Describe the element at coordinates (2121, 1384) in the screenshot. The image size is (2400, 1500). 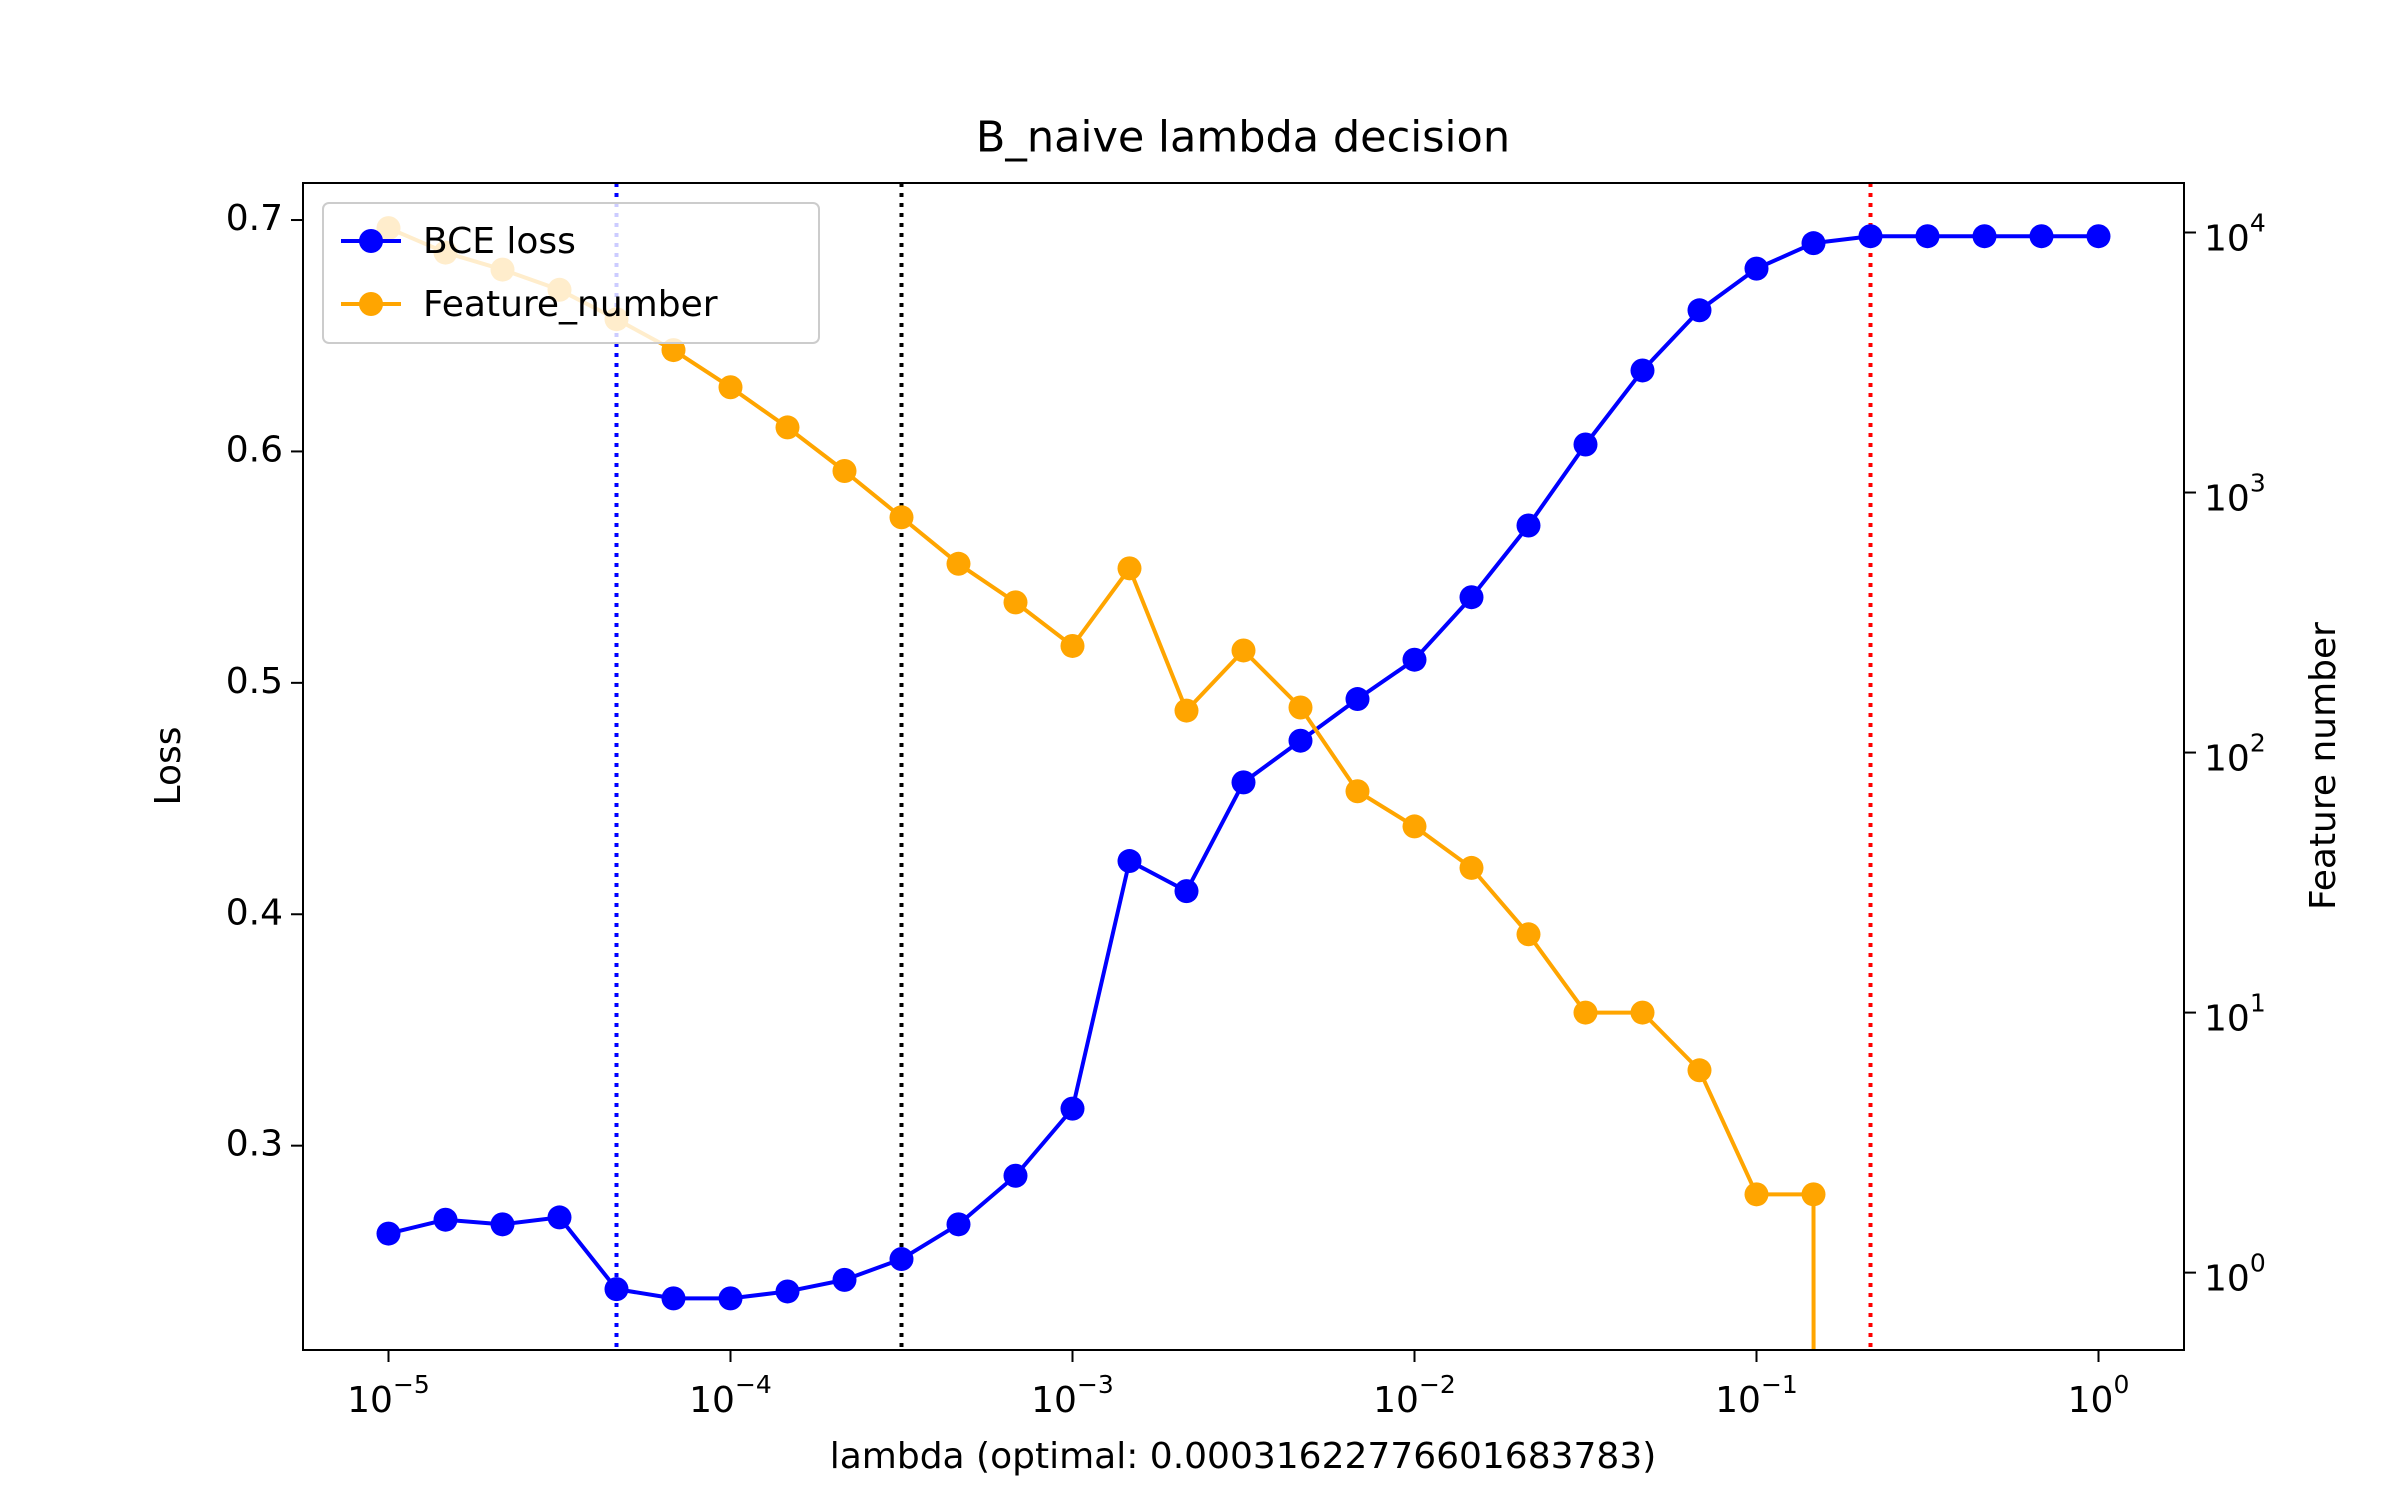
I see `x-tick-label-exponent: 0` at that location.